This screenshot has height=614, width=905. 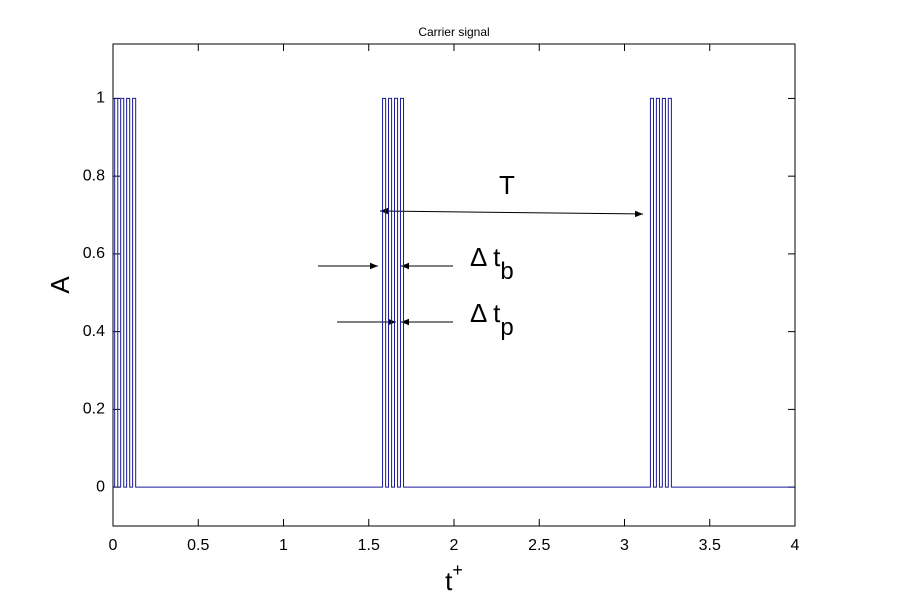 I want to click on y-tick-label: 0.8, so click(x=94, y=175).